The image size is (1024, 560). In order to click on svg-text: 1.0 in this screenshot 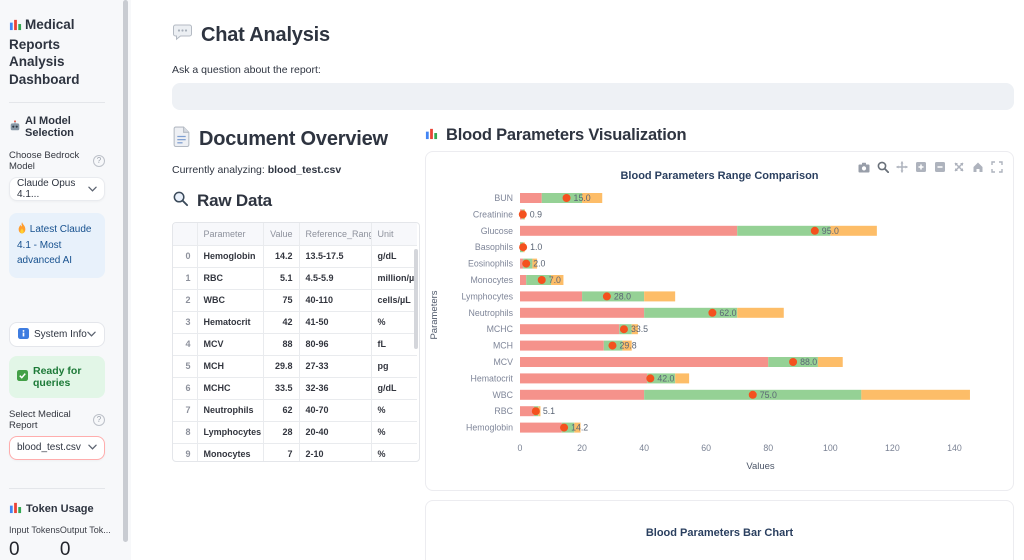, I will do `click(536, 247)`.